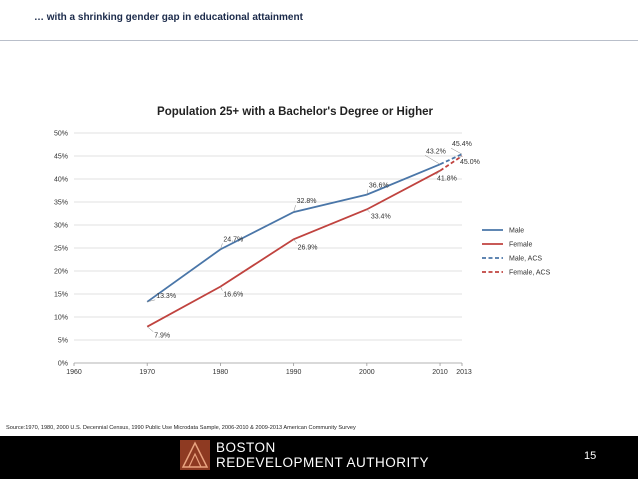 The image size is (638, 479). Describe the element at coordinates (447, 179) in the screenshot. I see `data-label: 41.8%` at that location.